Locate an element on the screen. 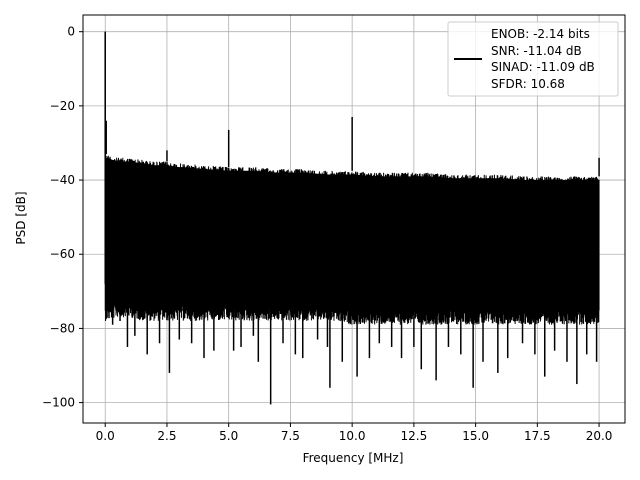 Image resolution: width=640 pixels, height=480 pixels. x-tick-label: 15.0 is located at coordinates (475, 436).